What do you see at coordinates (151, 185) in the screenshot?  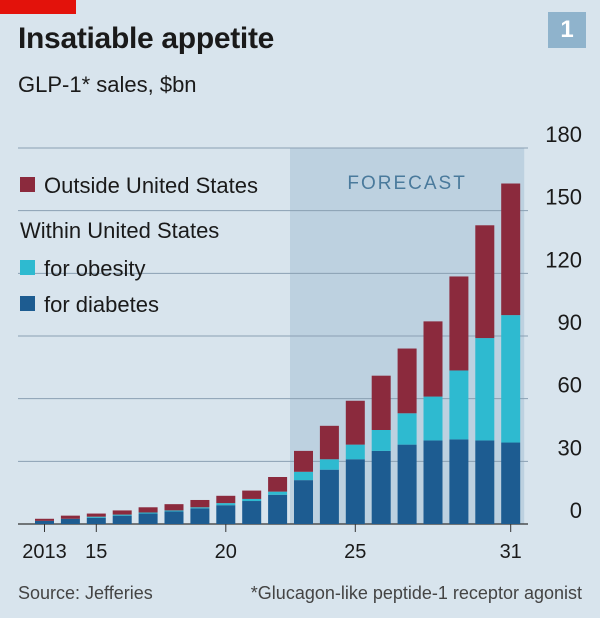 I see `legend-outside-us-label: Outside United States` at bounding box center [151, 185].